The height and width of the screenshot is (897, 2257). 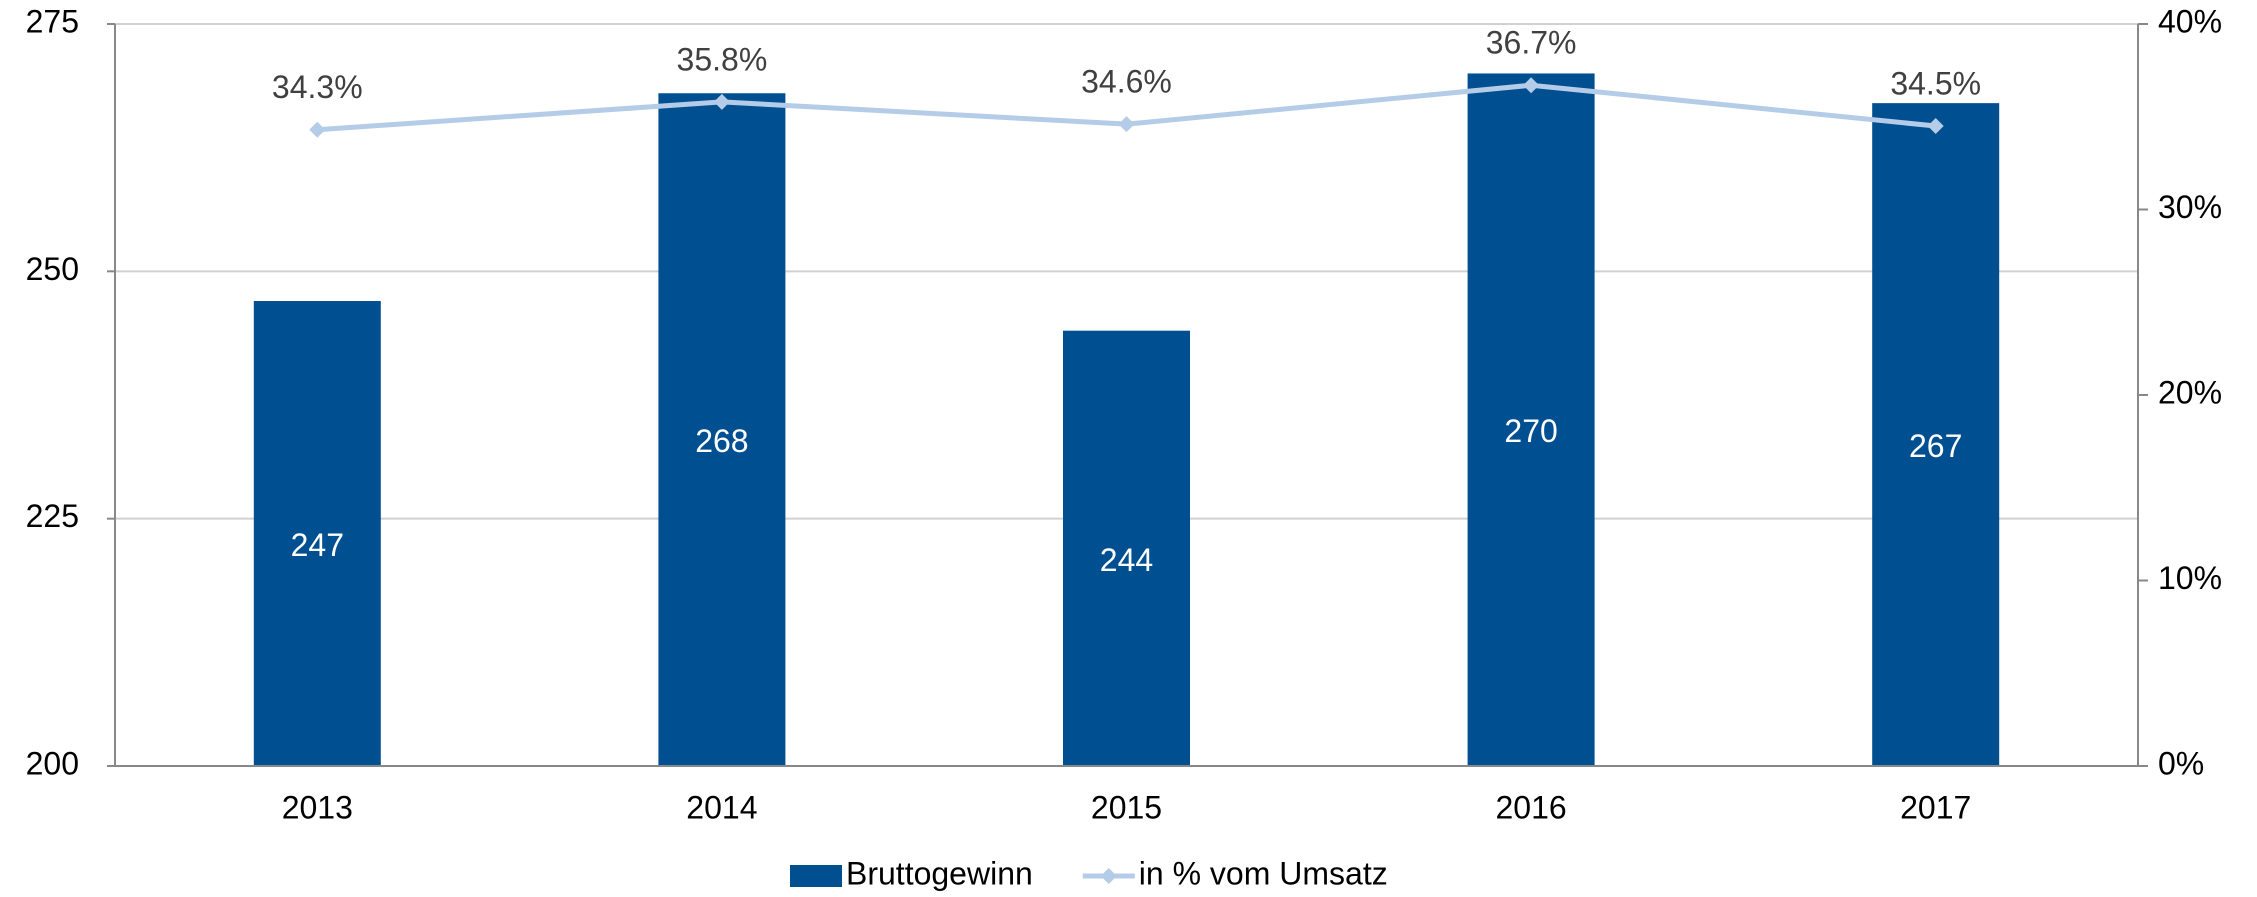 I want to click on legend-marker, so click(x=1108, y=876).